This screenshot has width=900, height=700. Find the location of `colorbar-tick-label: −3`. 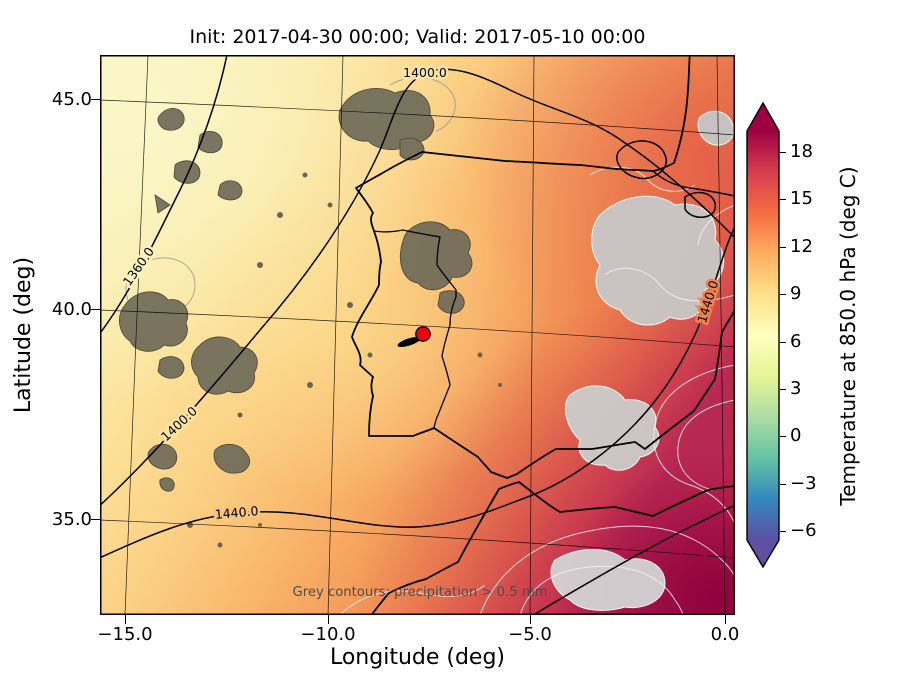

colorbar-tick-label: −3 is located at coordinates (803, 483).